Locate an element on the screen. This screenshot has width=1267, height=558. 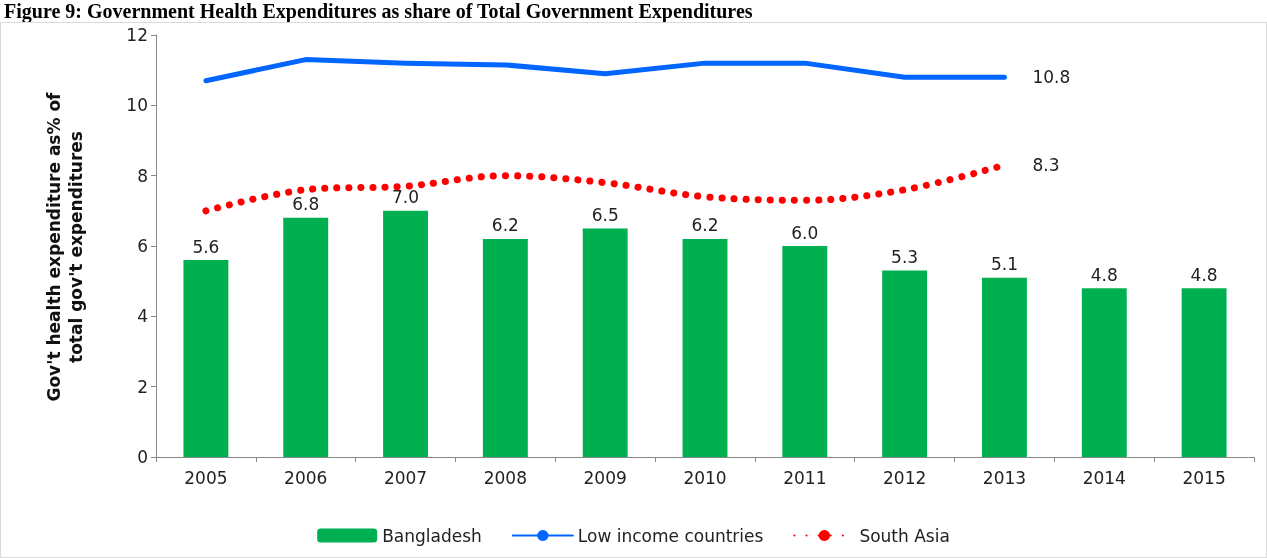
x-tick-label: 2014 is located at coordinates (1104, 477).